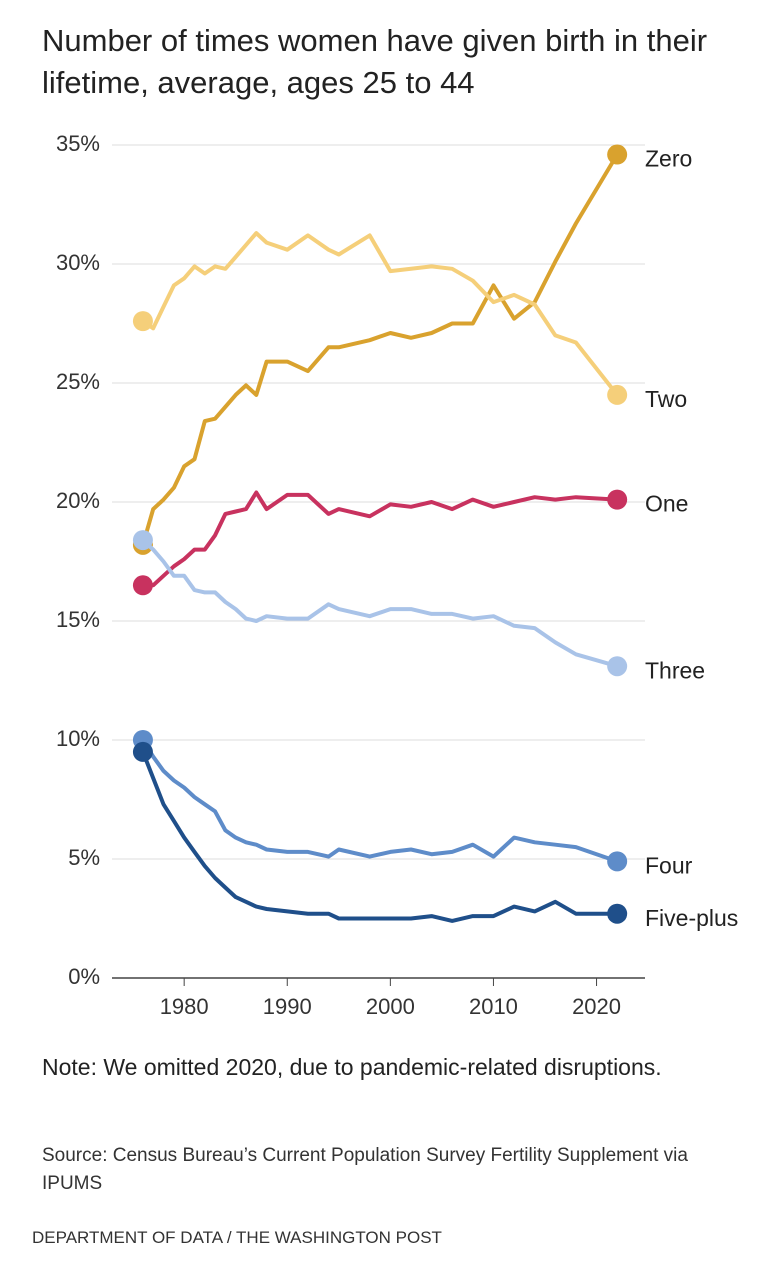 This screenshot has height=1280, width=780. Describe the element at coordinates (666, 504) in the screenshot. I see `series-label: One` at that location.